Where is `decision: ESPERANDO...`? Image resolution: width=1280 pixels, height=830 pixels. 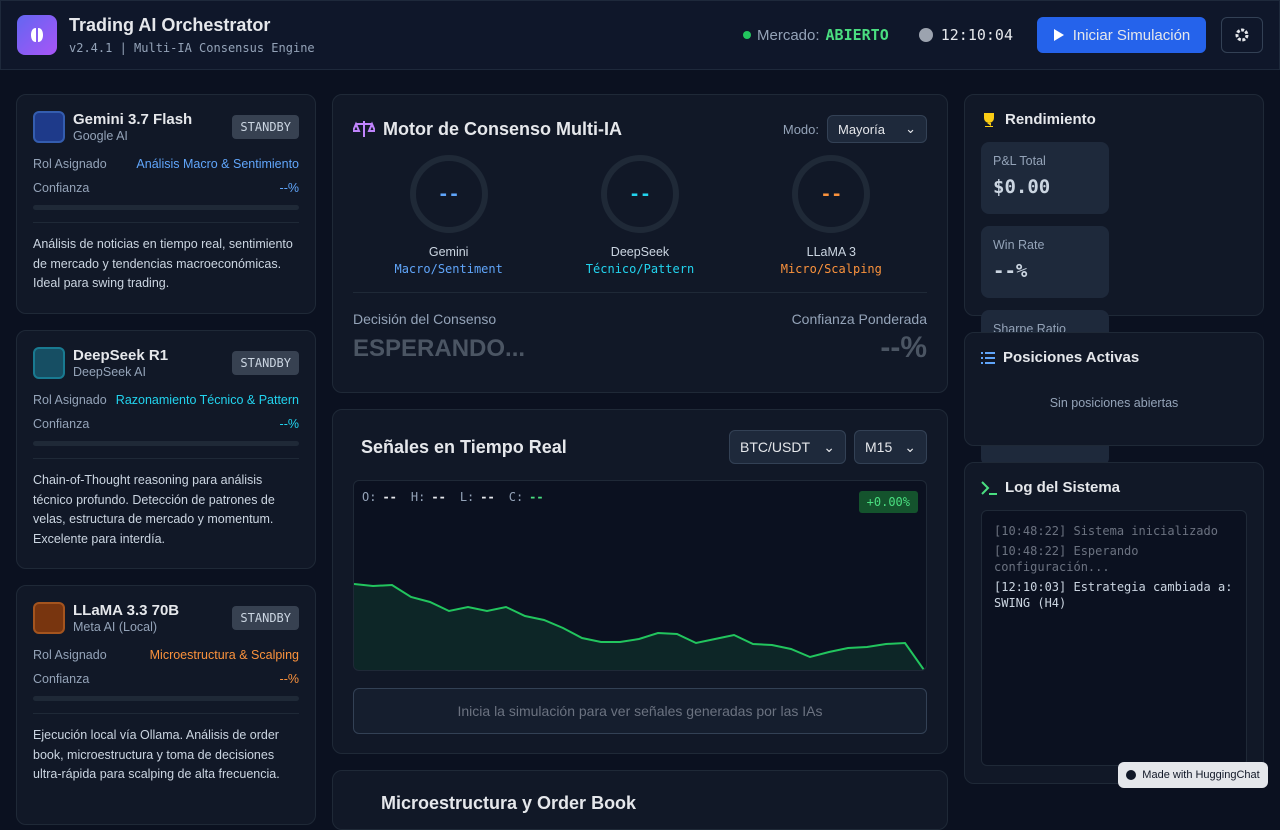
decision: ESPERANDO... is located at coordinates (439, 348).